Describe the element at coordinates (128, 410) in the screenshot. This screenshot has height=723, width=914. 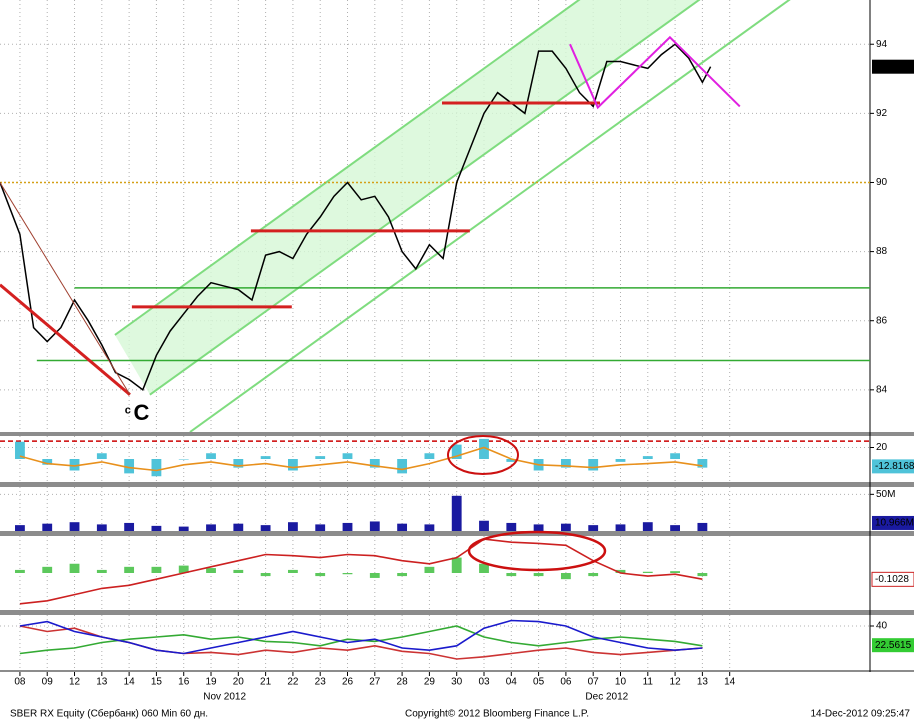
I see `annotation: c` at that location.